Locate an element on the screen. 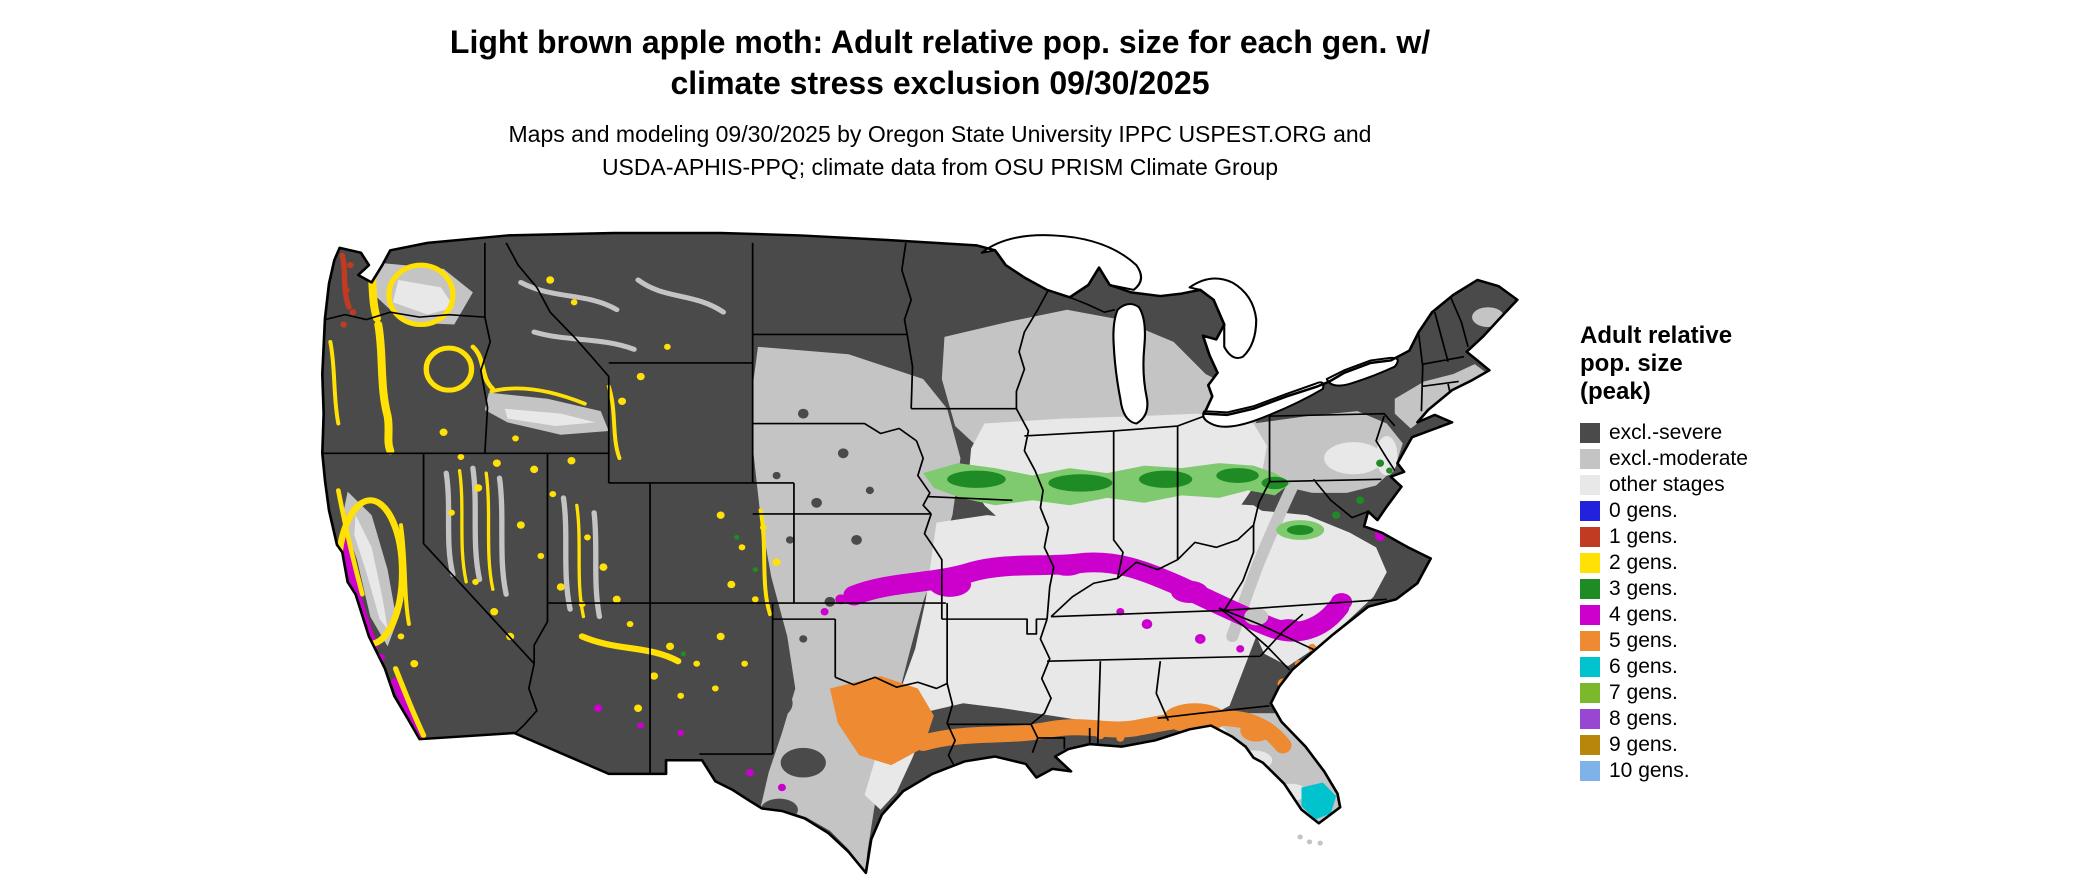 This screenshot has height=892, width=2100. legend-item-label: excl.-moderate is located at coordinates (1678, 458).